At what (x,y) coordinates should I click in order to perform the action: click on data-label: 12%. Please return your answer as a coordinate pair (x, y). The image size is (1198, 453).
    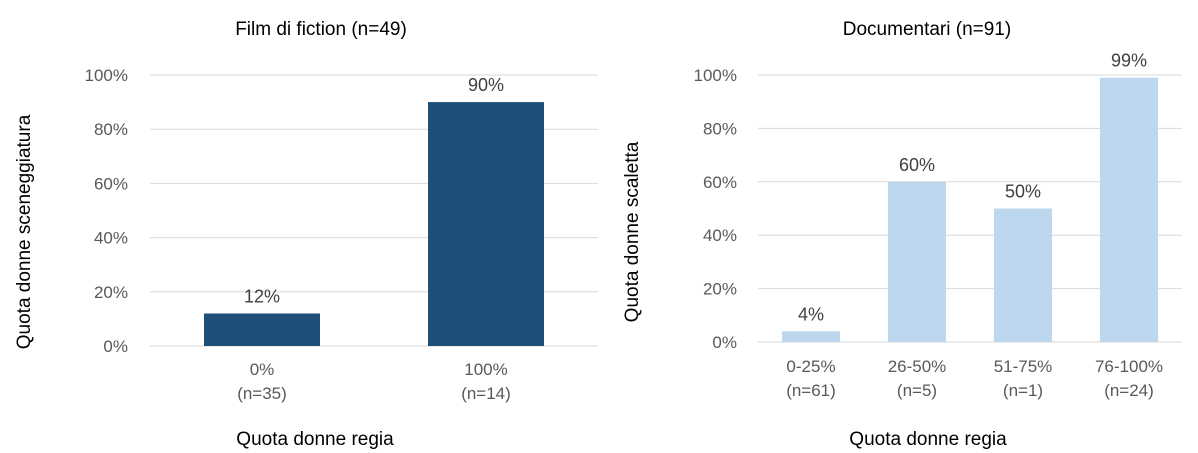
    Looking at the image, I should click on (262, 296).